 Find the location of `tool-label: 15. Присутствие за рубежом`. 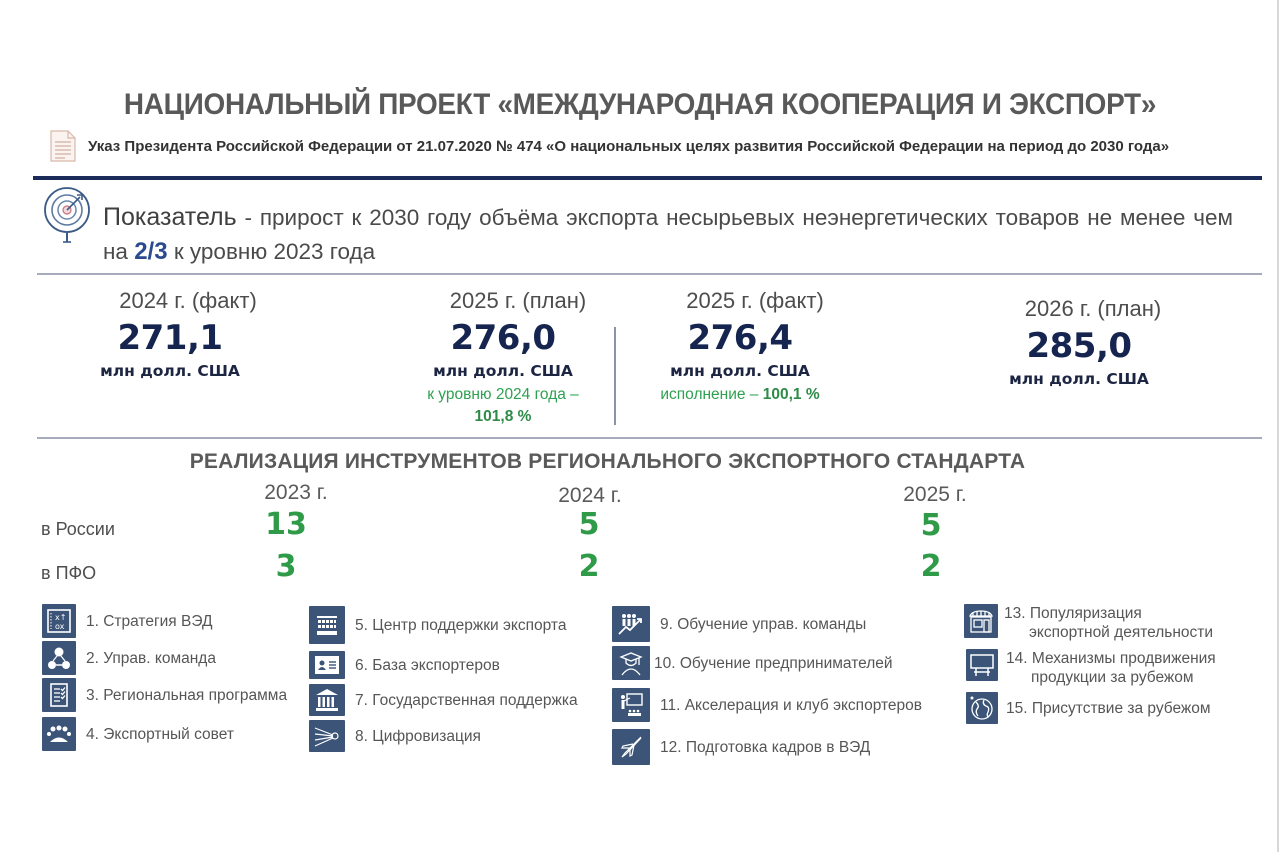

tool-label: 15. Присутствие за рубежом is located at coordinates (1108, 708).